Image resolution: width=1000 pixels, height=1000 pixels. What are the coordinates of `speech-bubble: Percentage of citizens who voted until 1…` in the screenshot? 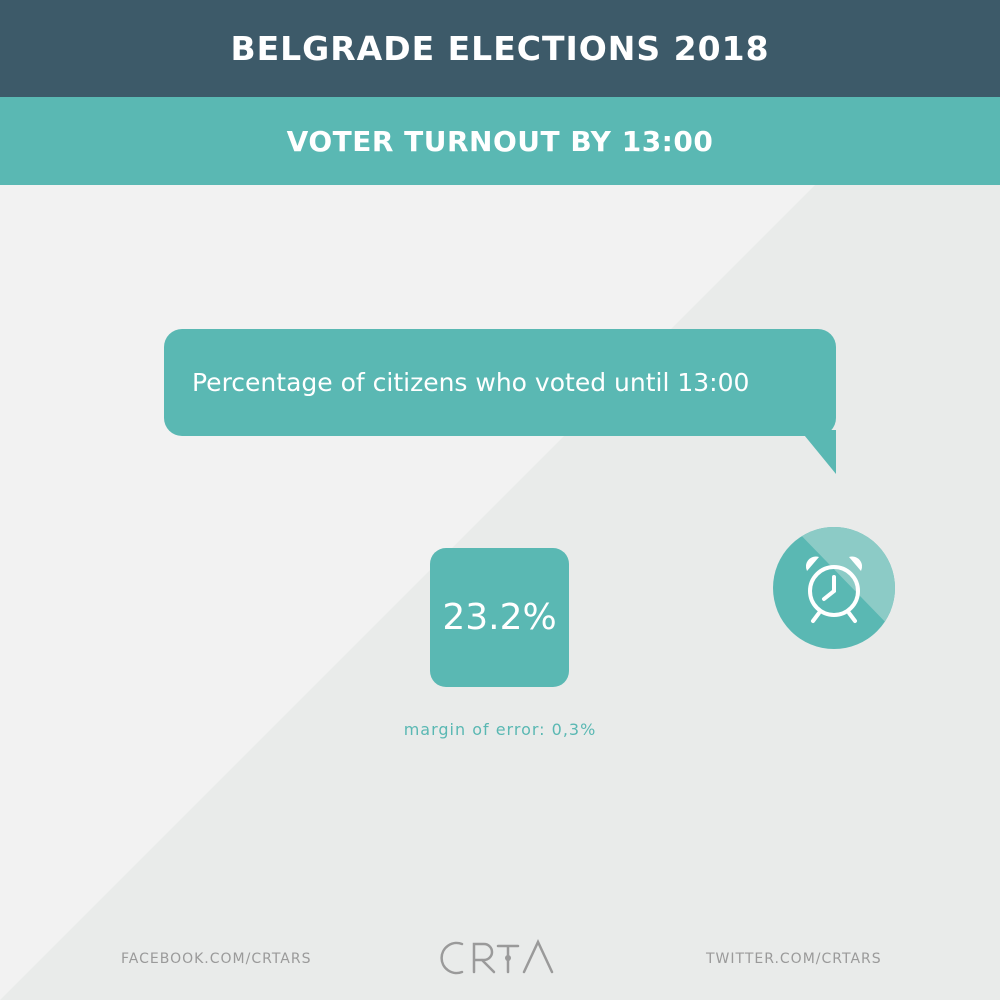 It's located at (500, 382).